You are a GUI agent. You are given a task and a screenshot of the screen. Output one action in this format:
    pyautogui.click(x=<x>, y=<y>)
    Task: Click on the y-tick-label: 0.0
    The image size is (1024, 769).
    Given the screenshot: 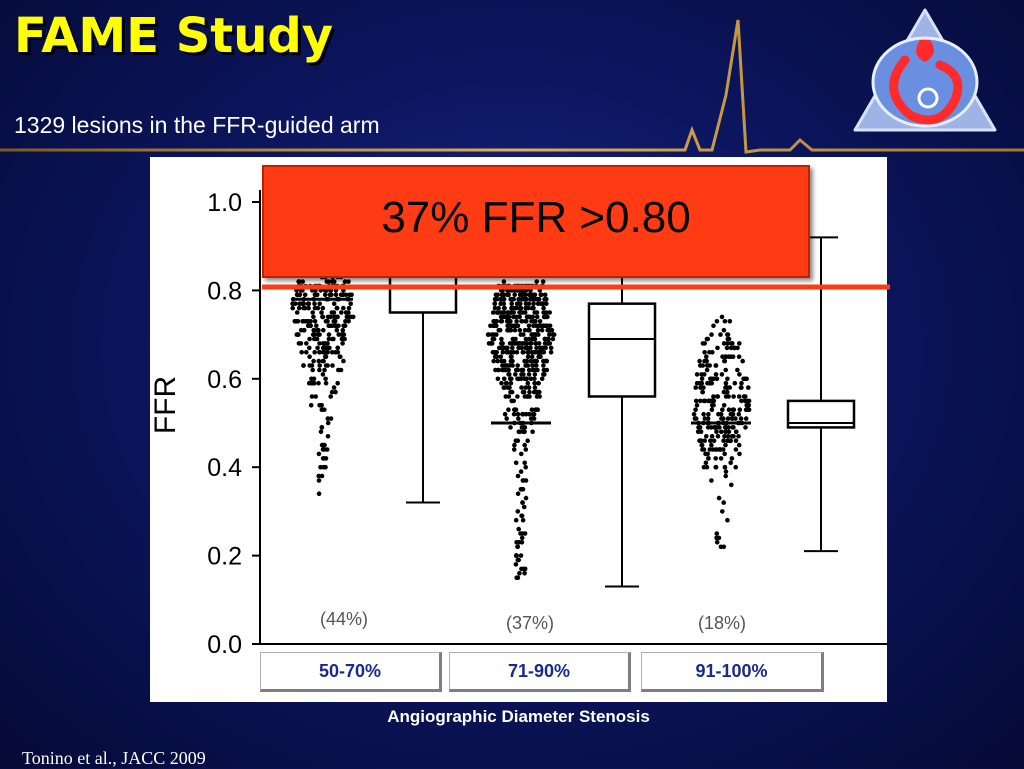 What is the action you would take?
    pyautogui.click(x=224, y=645)
    